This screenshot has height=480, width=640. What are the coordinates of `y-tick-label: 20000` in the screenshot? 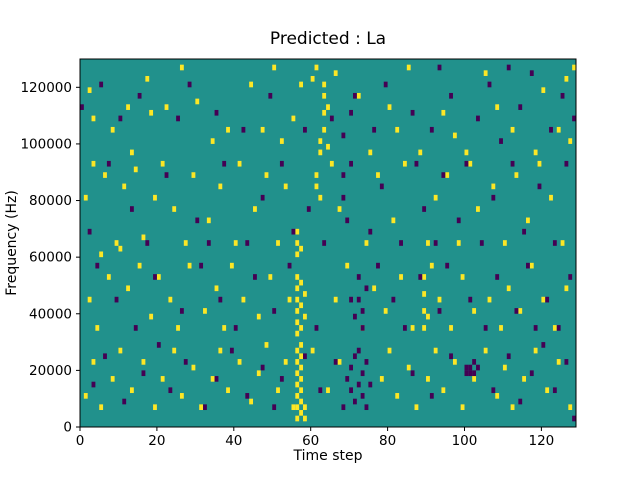 It's located at (50, 371).